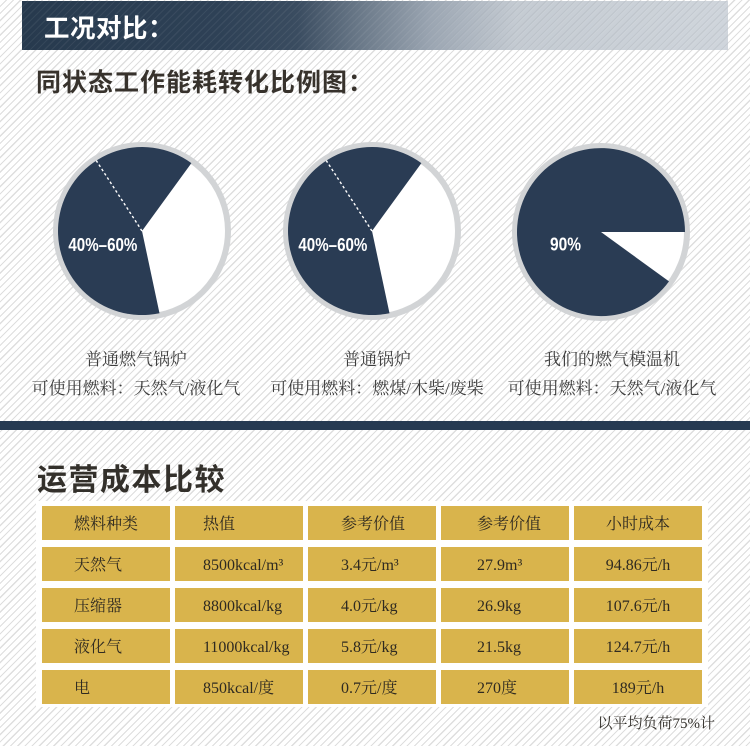  What do you see at coordinates (565, 244) in the screenshot?
I see `svg-text: 90%` at bounding box center [565, 244].